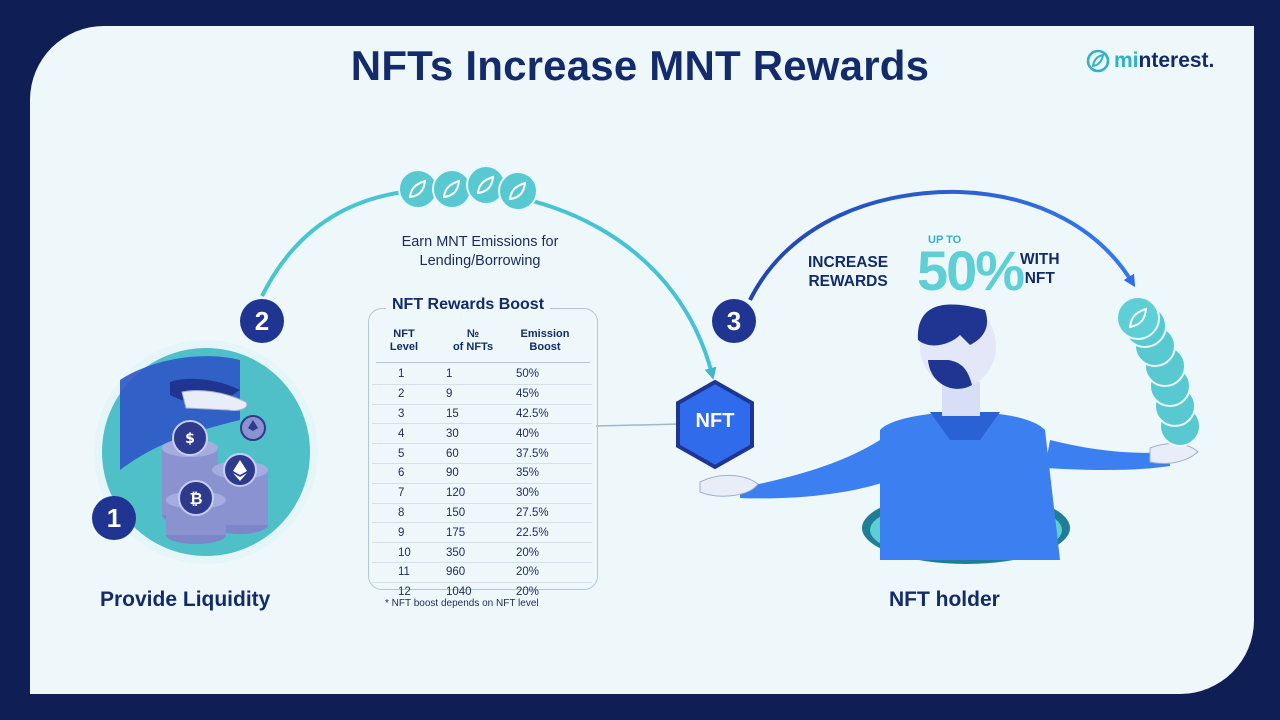 The height and width of the screenshot is (720, 1280). I want to click on promo-with-line2: NFT, so click(1039, 278).